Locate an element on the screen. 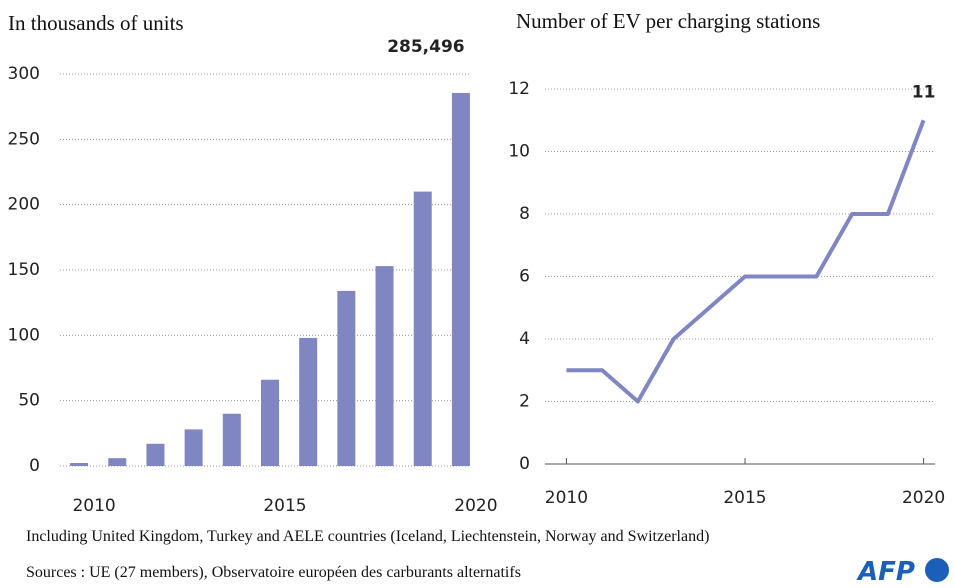 This screenshot has height=588, width=955. chart-title: In thousands of units is located at coordinates (96, 23).